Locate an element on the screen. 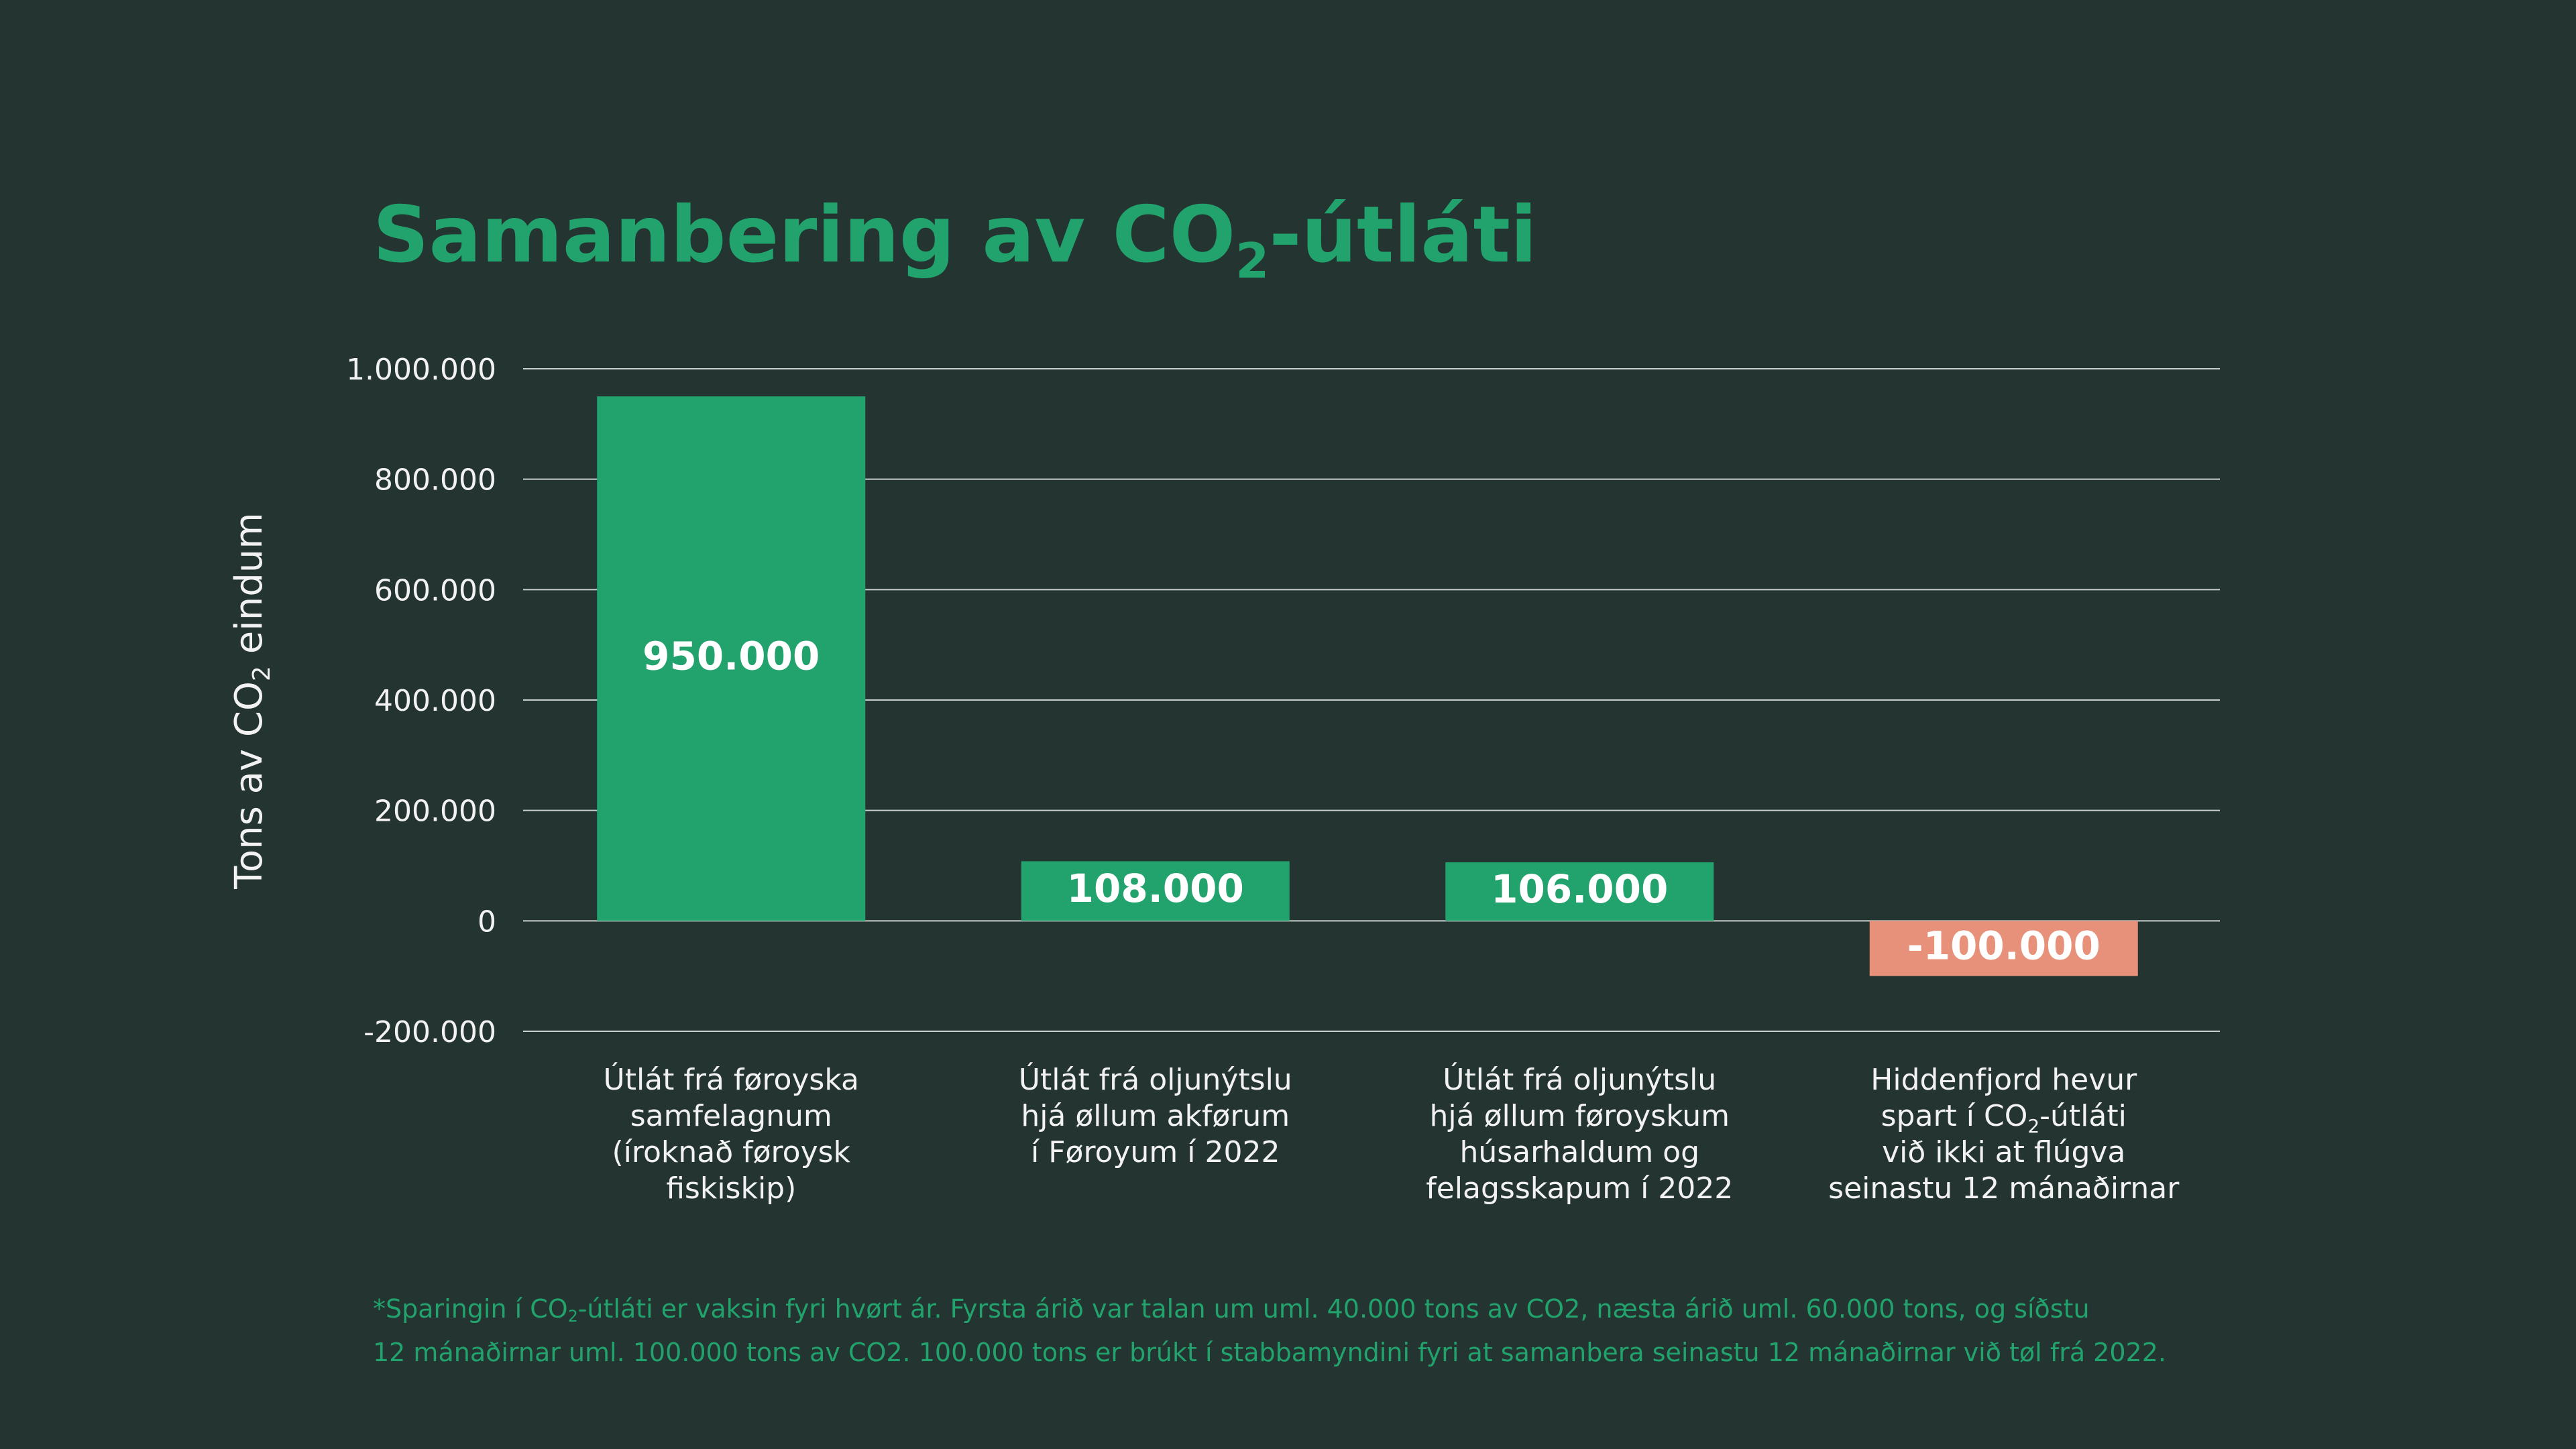 Image resolution: width=2576 pixels, height=1449 pixels. x-tick-label-line: fiskiskip) is located at coordinates (731, 1189).